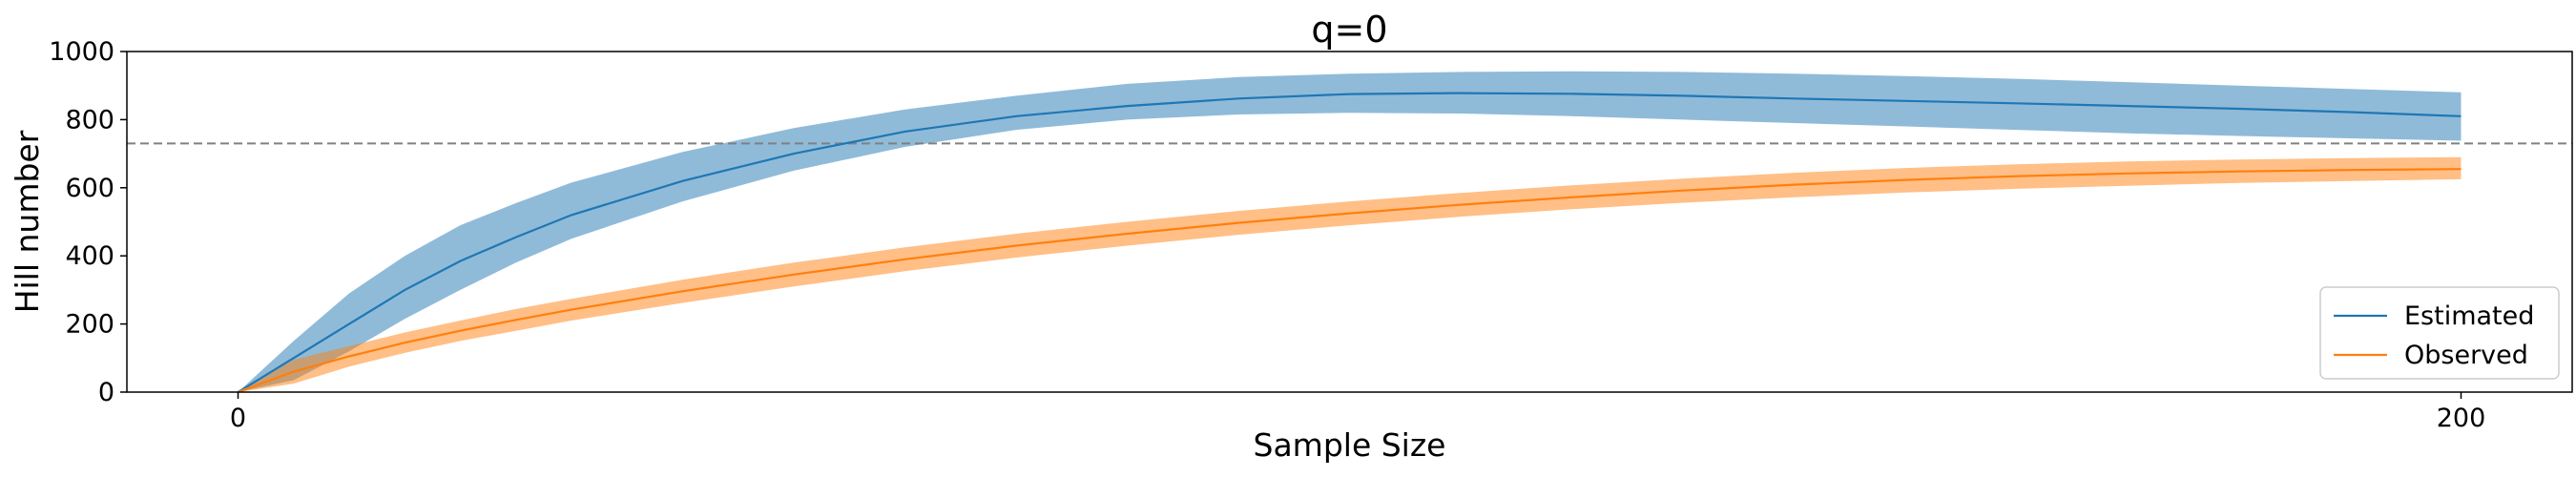 The image size is (2576, 477). I want to click on legend: Estimated Observed, so click(2439, 333).